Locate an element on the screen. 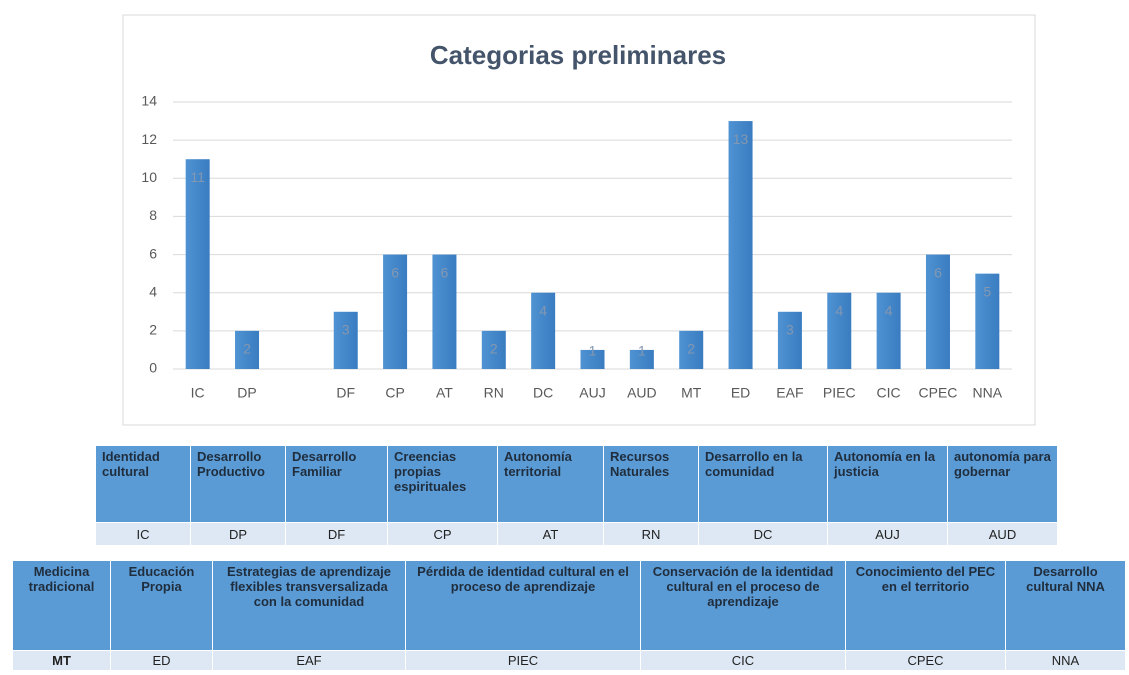 This screenshot has width=1129, height=675. code-cell: EAF is located at coordinates (309, 660).